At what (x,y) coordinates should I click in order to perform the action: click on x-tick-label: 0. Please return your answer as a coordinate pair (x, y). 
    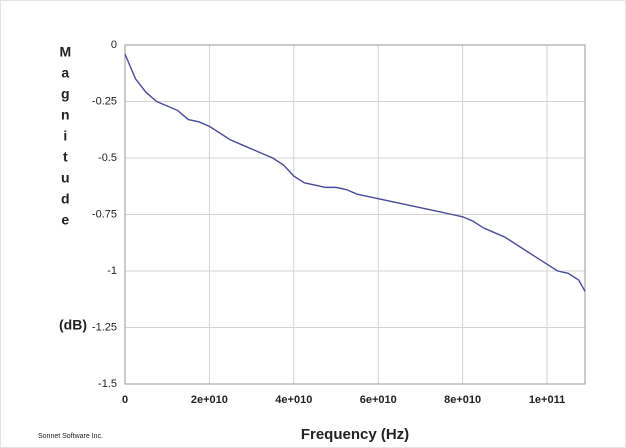
    Looking at the image, I should click on (125, 400).